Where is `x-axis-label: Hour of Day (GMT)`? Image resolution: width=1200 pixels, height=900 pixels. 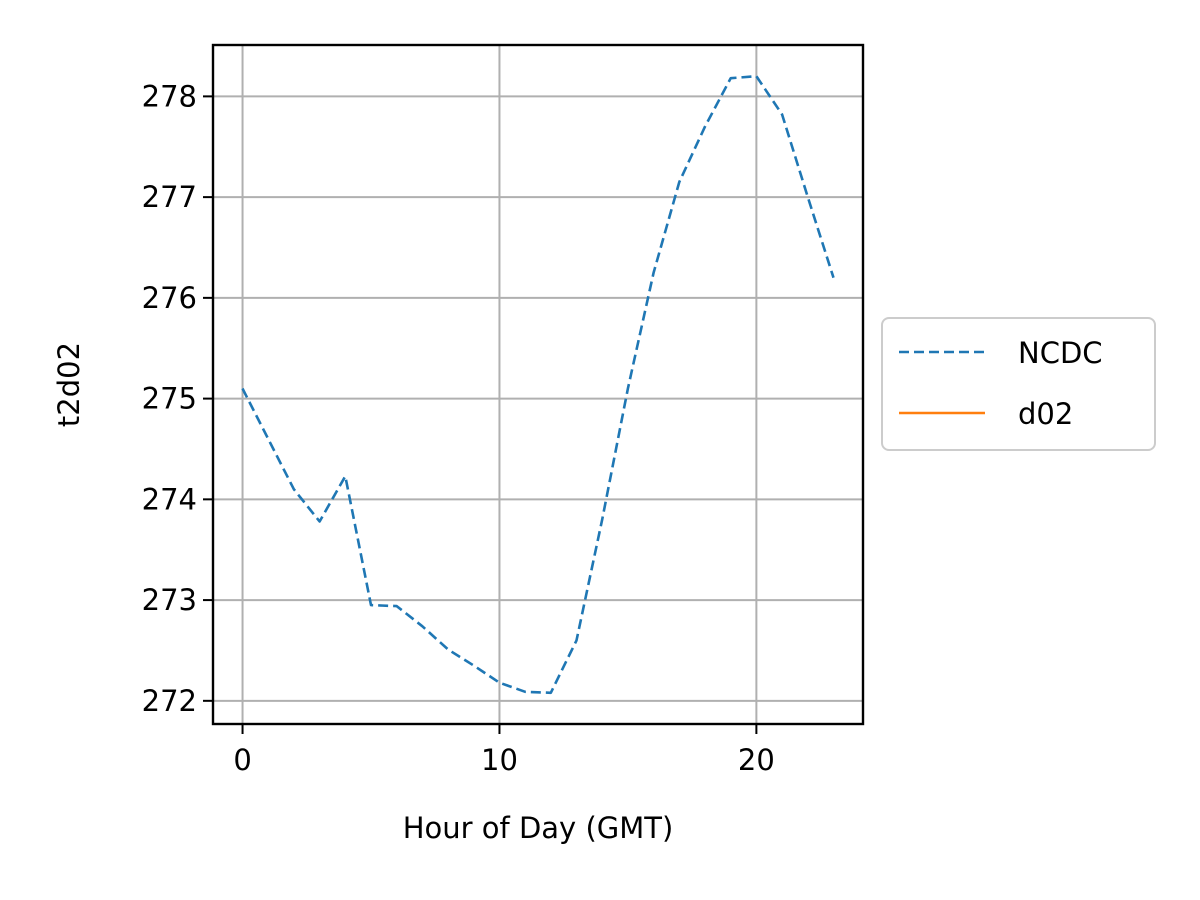 x-axis-label: Hour of Day (GMT) is located at coordinates (538, 828).